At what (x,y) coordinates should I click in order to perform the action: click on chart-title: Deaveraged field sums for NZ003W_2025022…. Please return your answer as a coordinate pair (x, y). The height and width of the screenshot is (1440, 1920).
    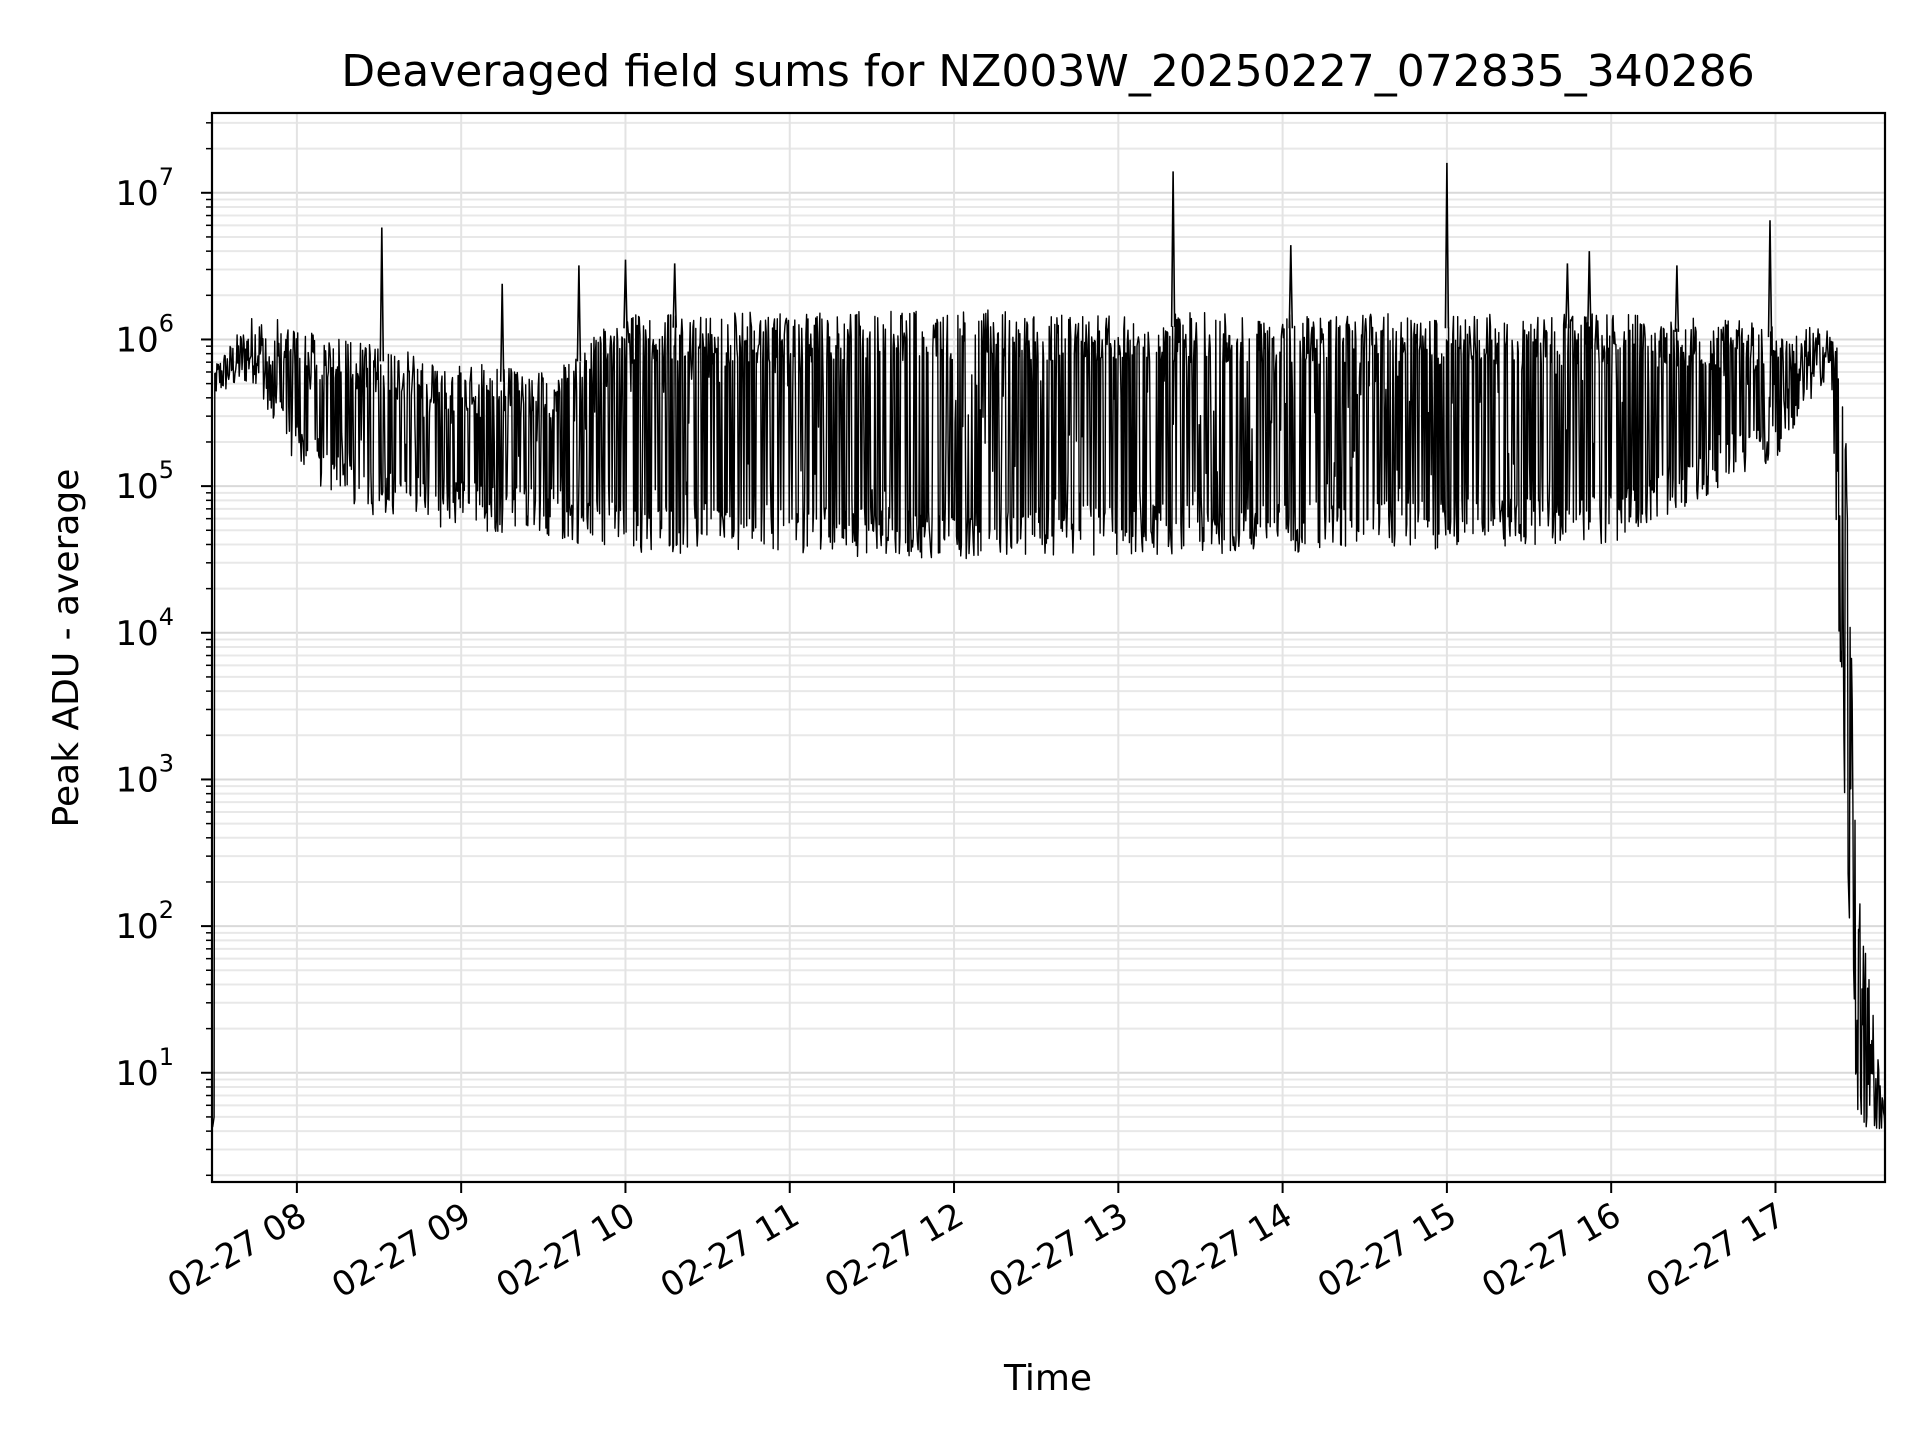
    Looking at the image, I should click on (1047, 71).